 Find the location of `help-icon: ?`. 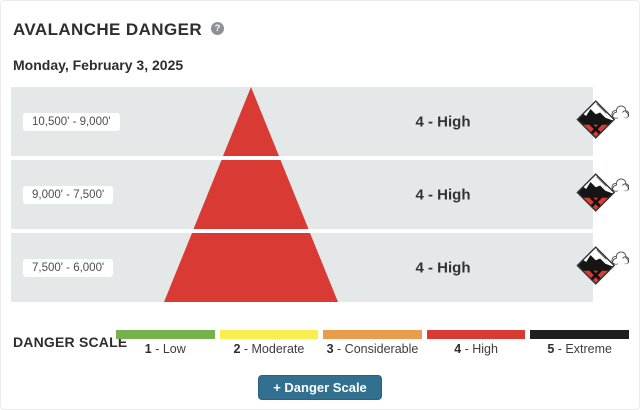

help-icon: ? is located at coordinates (217, 28).